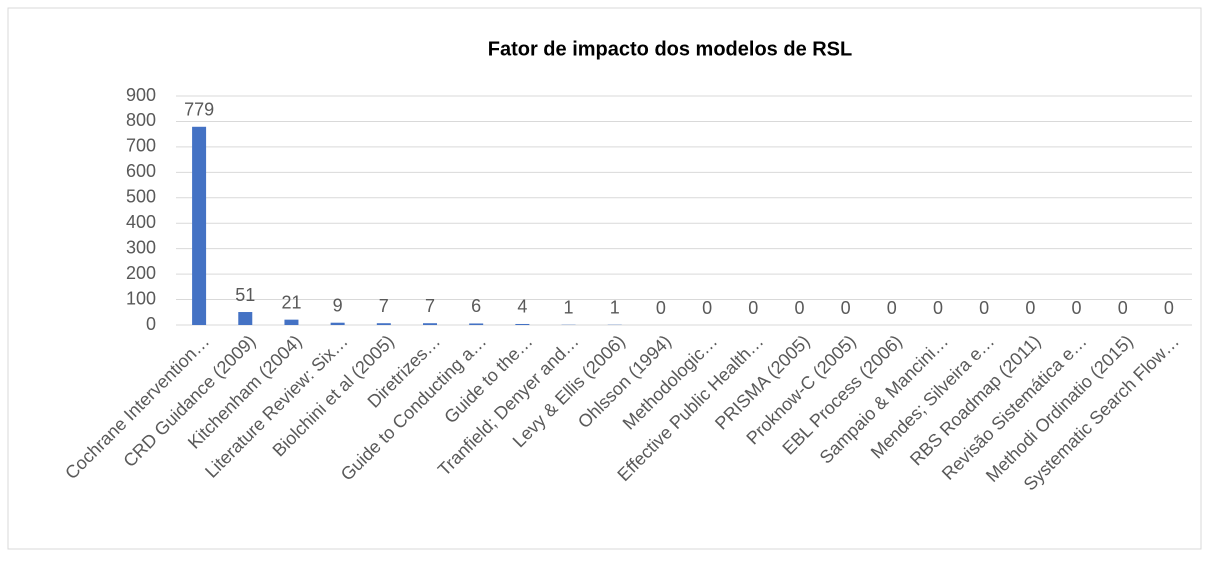 Image resolution: width=1209 pixels, height=562 pixels. What do you see at coordinates (141, 222) in the screenshot?
I see `y-tick-label: 400` at bounding box center [141, 222].